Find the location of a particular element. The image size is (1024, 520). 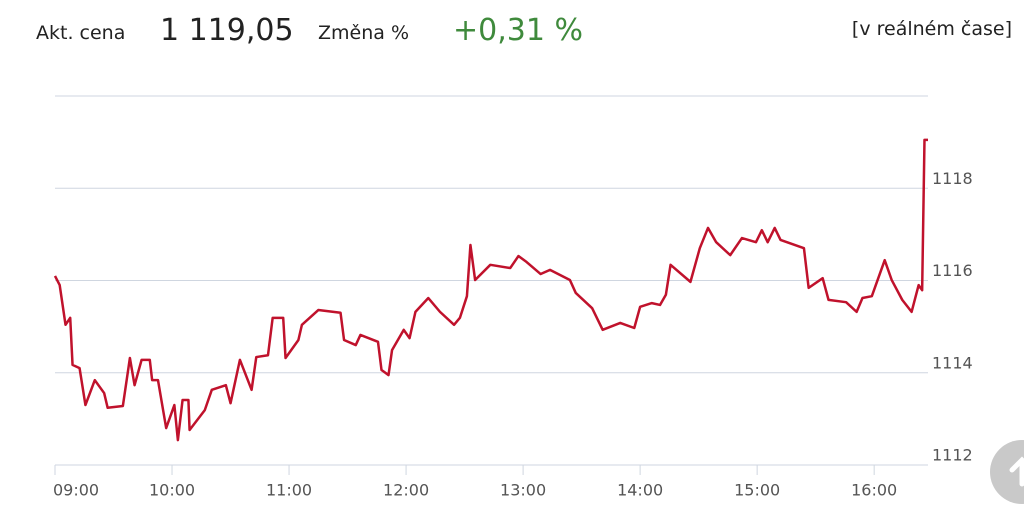

change-label: Změna % is located at coordinates (363, 33).